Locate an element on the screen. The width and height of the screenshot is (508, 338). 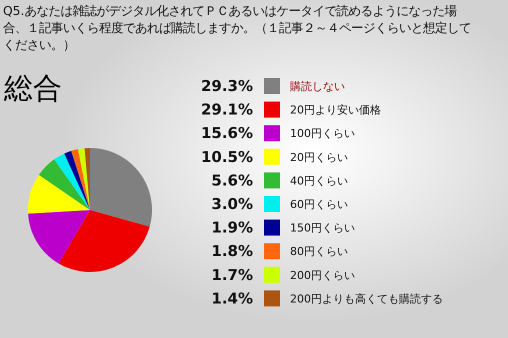
data-label: 3.0% is located at coordinates (232, 204).